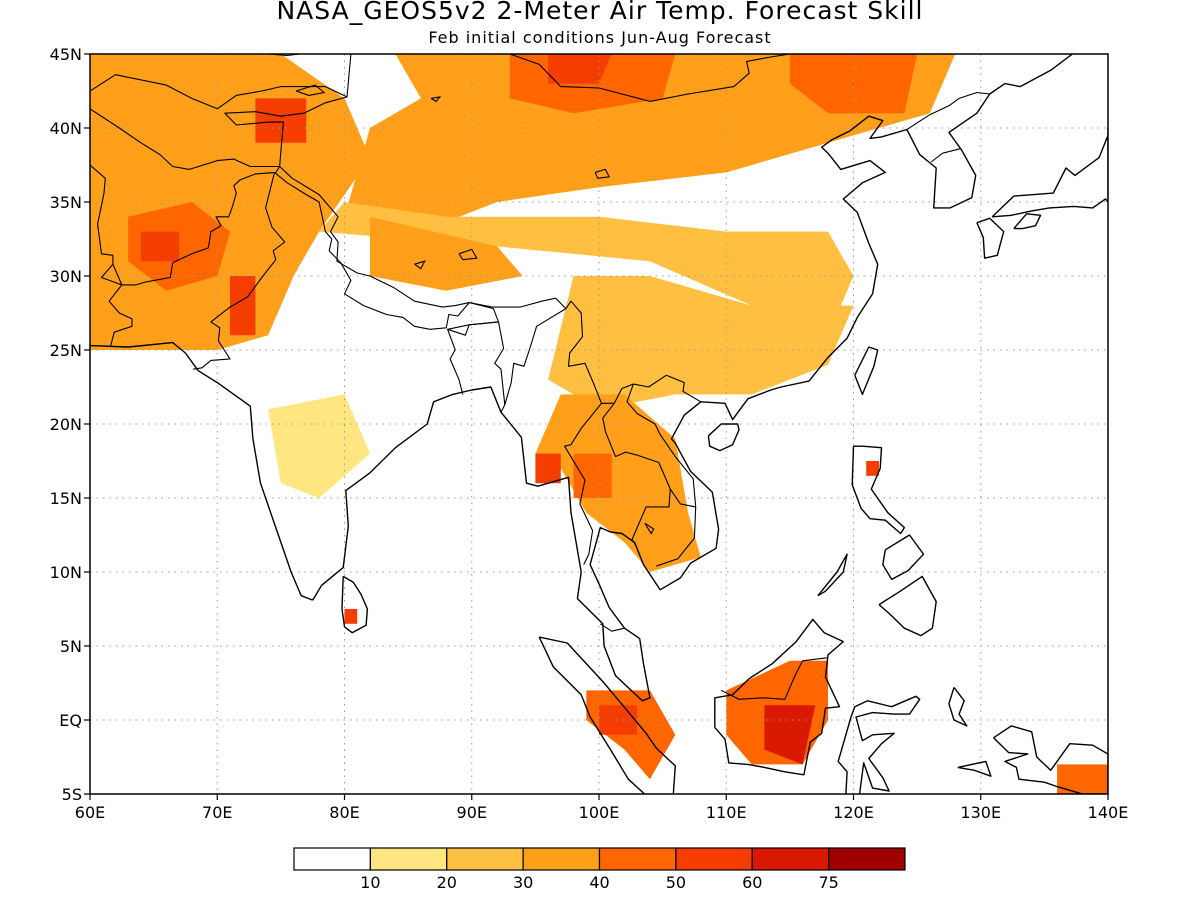 This screenshot has height=900, width=1200. What do you see at coordinates (990, 238) in the screenshot?
I see `coastline-kyushu` at bounding box center [990, 238].